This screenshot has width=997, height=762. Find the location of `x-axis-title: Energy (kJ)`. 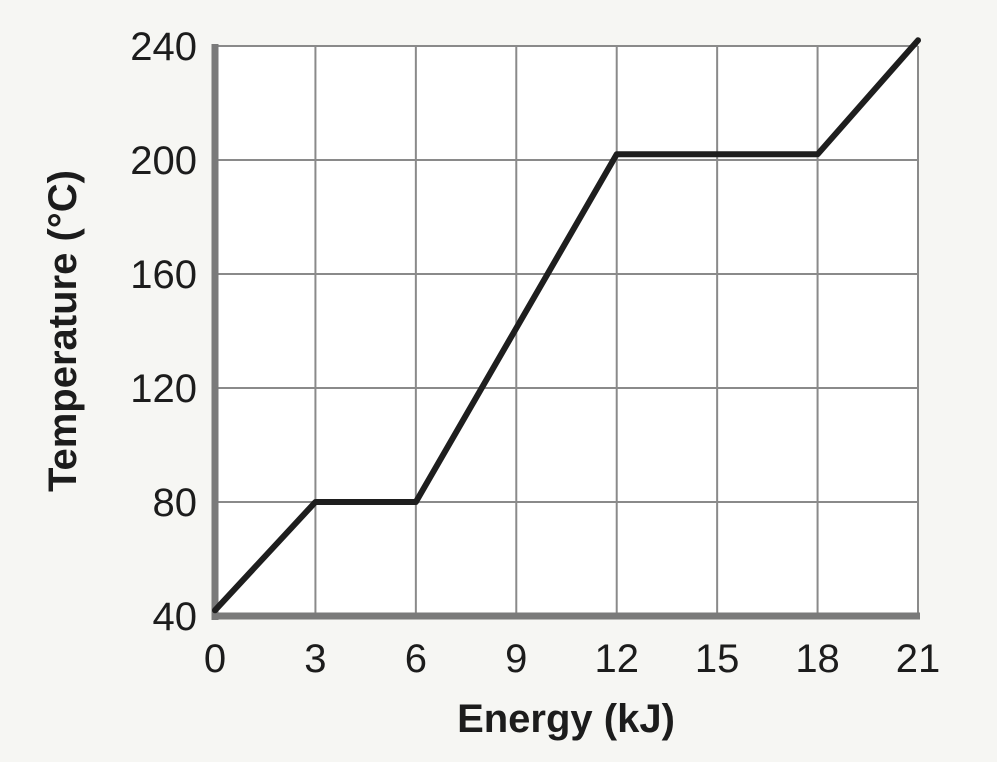

x-axis-title: Energy (kJ) is located at coordinates (566, 719).